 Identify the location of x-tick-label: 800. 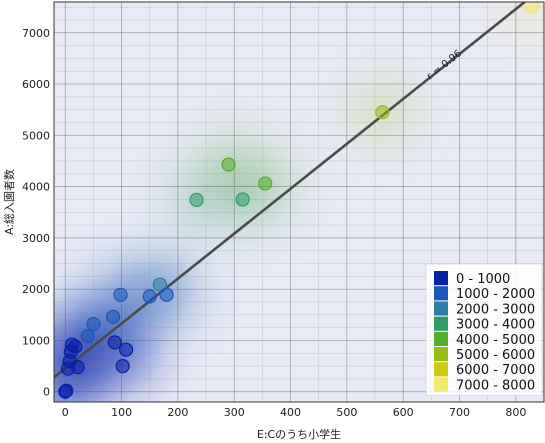
(515, 412).